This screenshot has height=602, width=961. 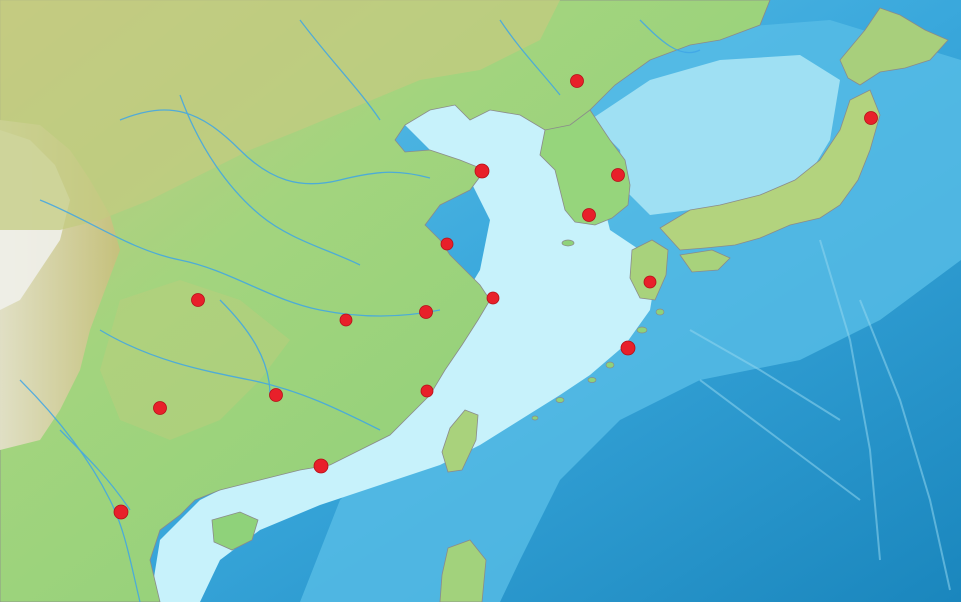 What do you see at coordinates (649, 270) in the screenshot?
I see `japan-kyushu` at bounding box center [649, 270].